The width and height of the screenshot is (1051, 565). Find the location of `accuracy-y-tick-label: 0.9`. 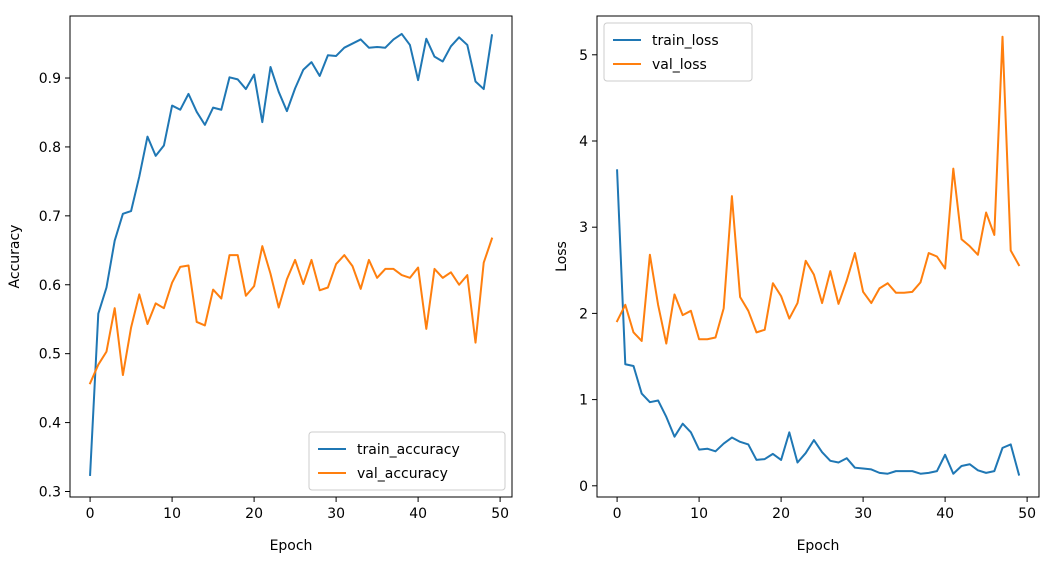

accuracy-y-tick-label: 0.9 is located at coordinates (50, 79).